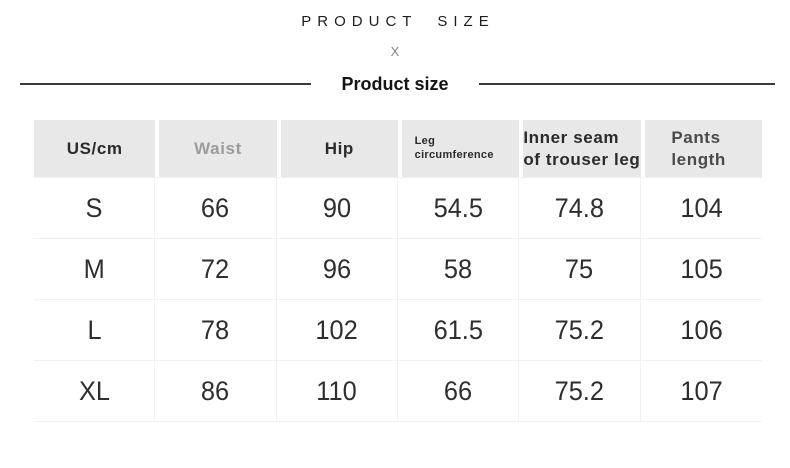 The image size is (790, 468). What do you see at coordinates (698, 148) in the screenshot?
I see `header-label-pants-length: Pants length` at bounding box center [698, 148].